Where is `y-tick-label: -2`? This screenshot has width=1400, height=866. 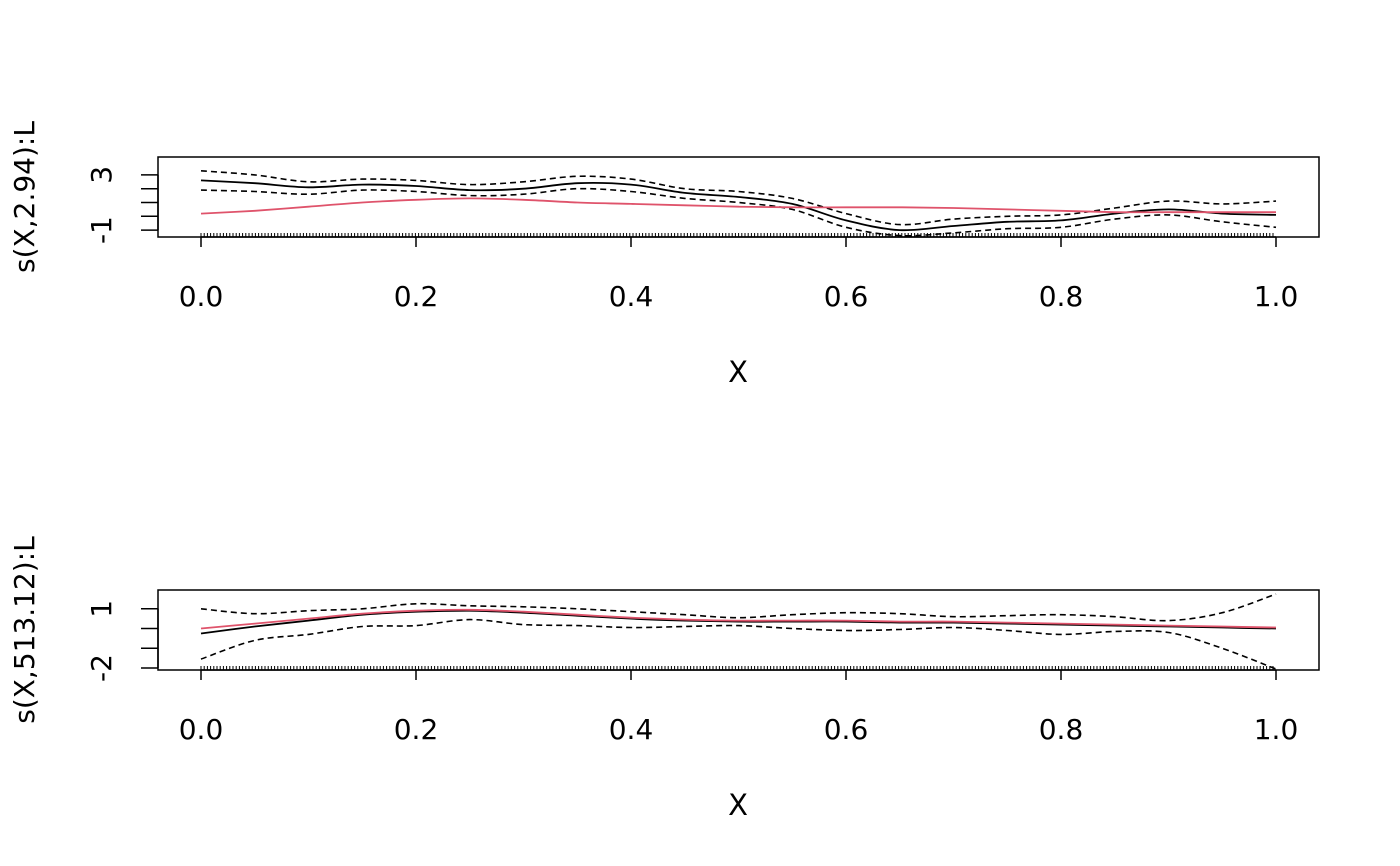
y-tick-label: -2 is located at coordinates (101, 668).